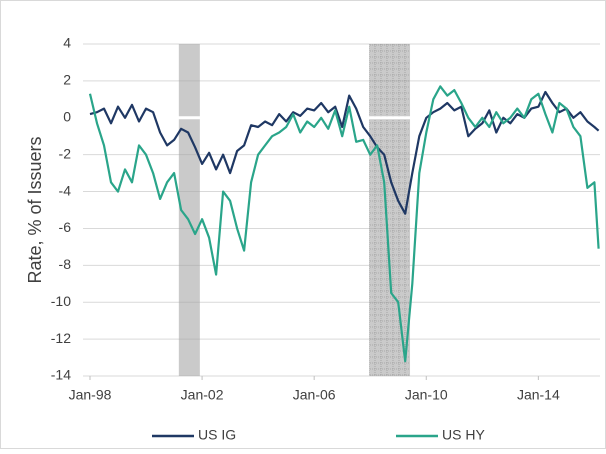 The image size is (606, 454). Describe the element at coordinates (90, 395) in the screenshot. I see `x-tick-label: Jan-98` at that location.